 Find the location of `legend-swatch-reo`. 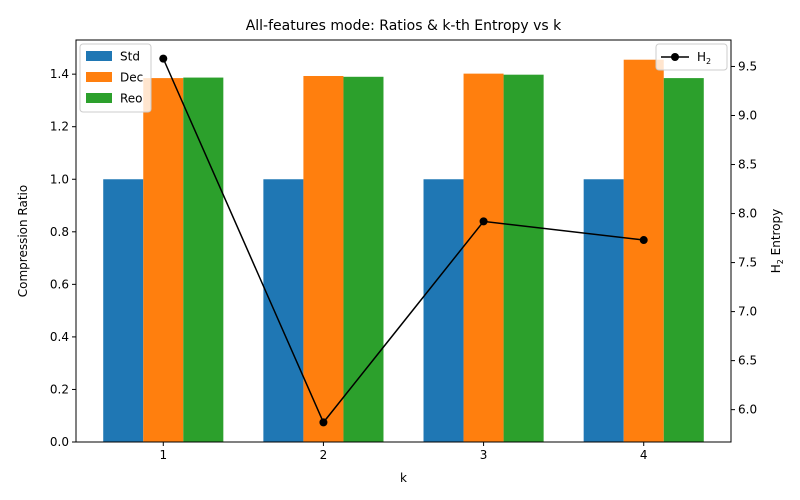

legend-swatch-reo is located at coordinates (99, 98).